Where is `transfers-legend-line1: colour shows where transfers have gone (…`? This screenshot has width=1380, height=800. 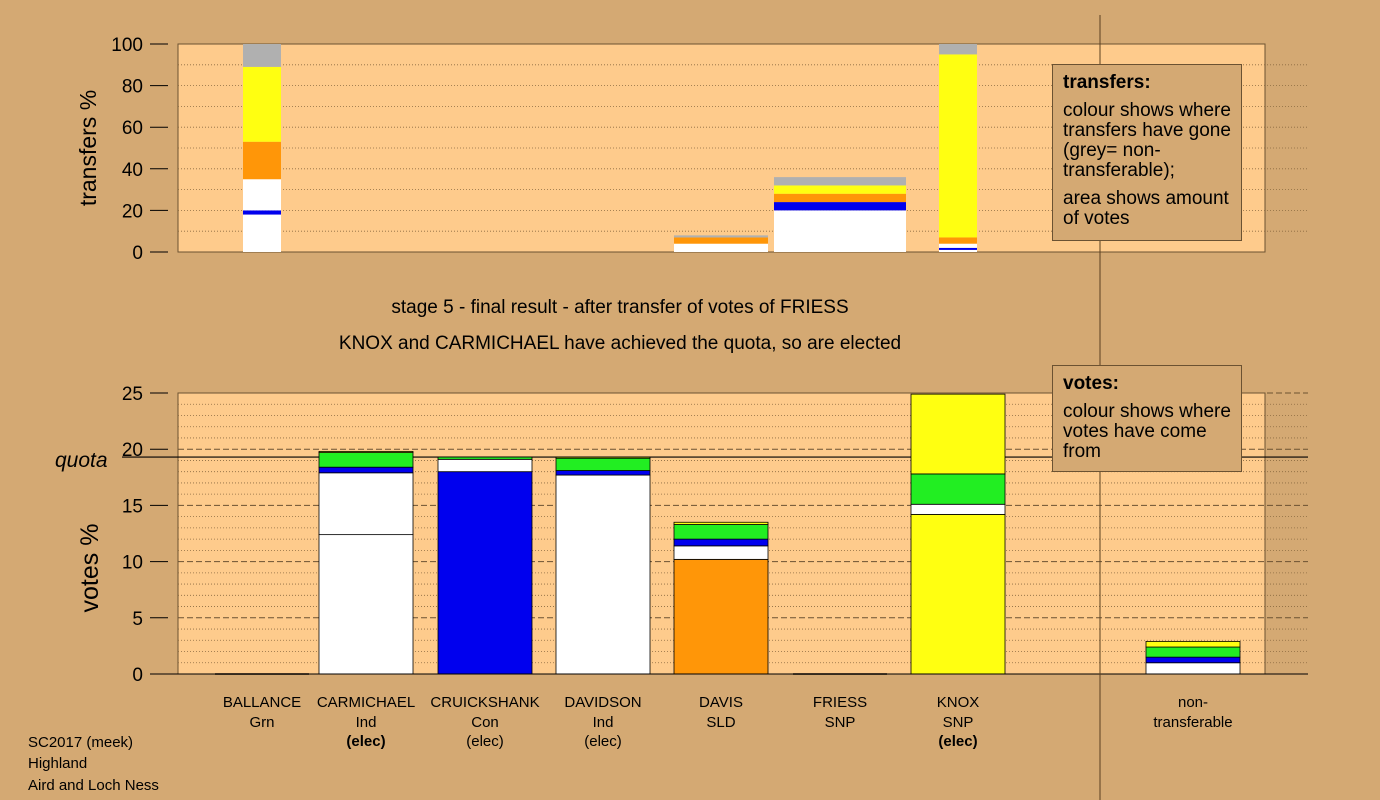
transfers-legend-line1: colour shows where transfers have gone (… is located at coordinates (1147, 140).